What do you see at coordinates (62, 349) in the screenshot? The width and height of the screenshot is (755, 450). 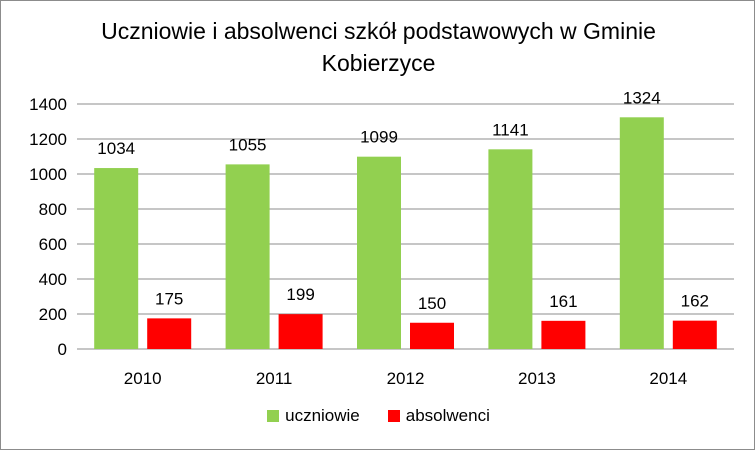 I see `y-tick-label: 0` at bounding box center [62, 349].